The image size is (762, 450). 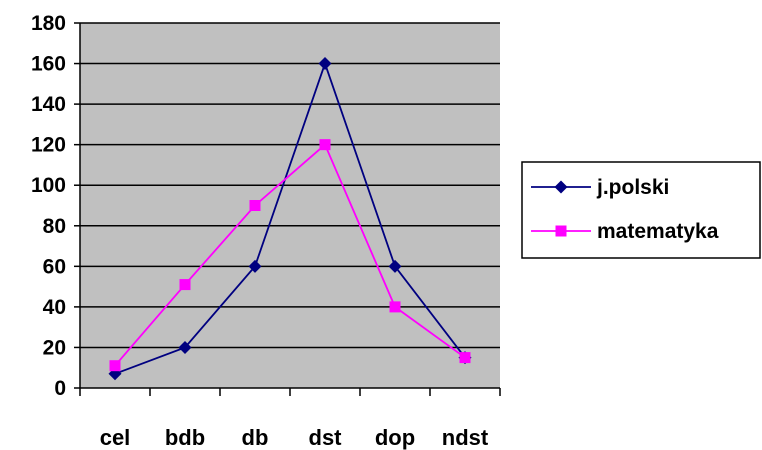 I want to click on data-point-j.polski-dop, so click(x=395, y=266).